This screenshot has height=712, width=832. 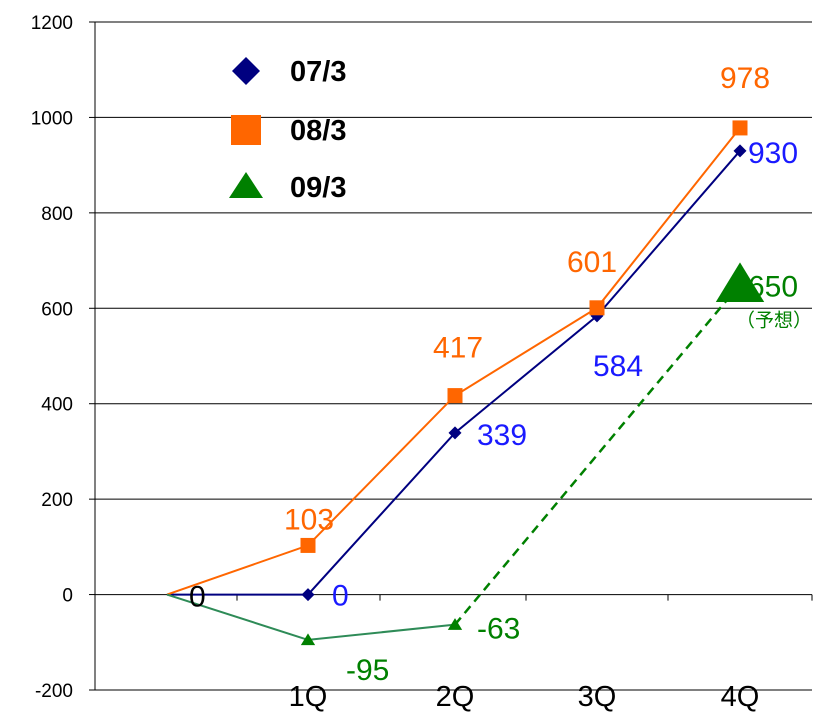 What do you see at coordinates (246, 130) in the screenshot?
I see `legend-marker-square` at bounding box center [246, 130].